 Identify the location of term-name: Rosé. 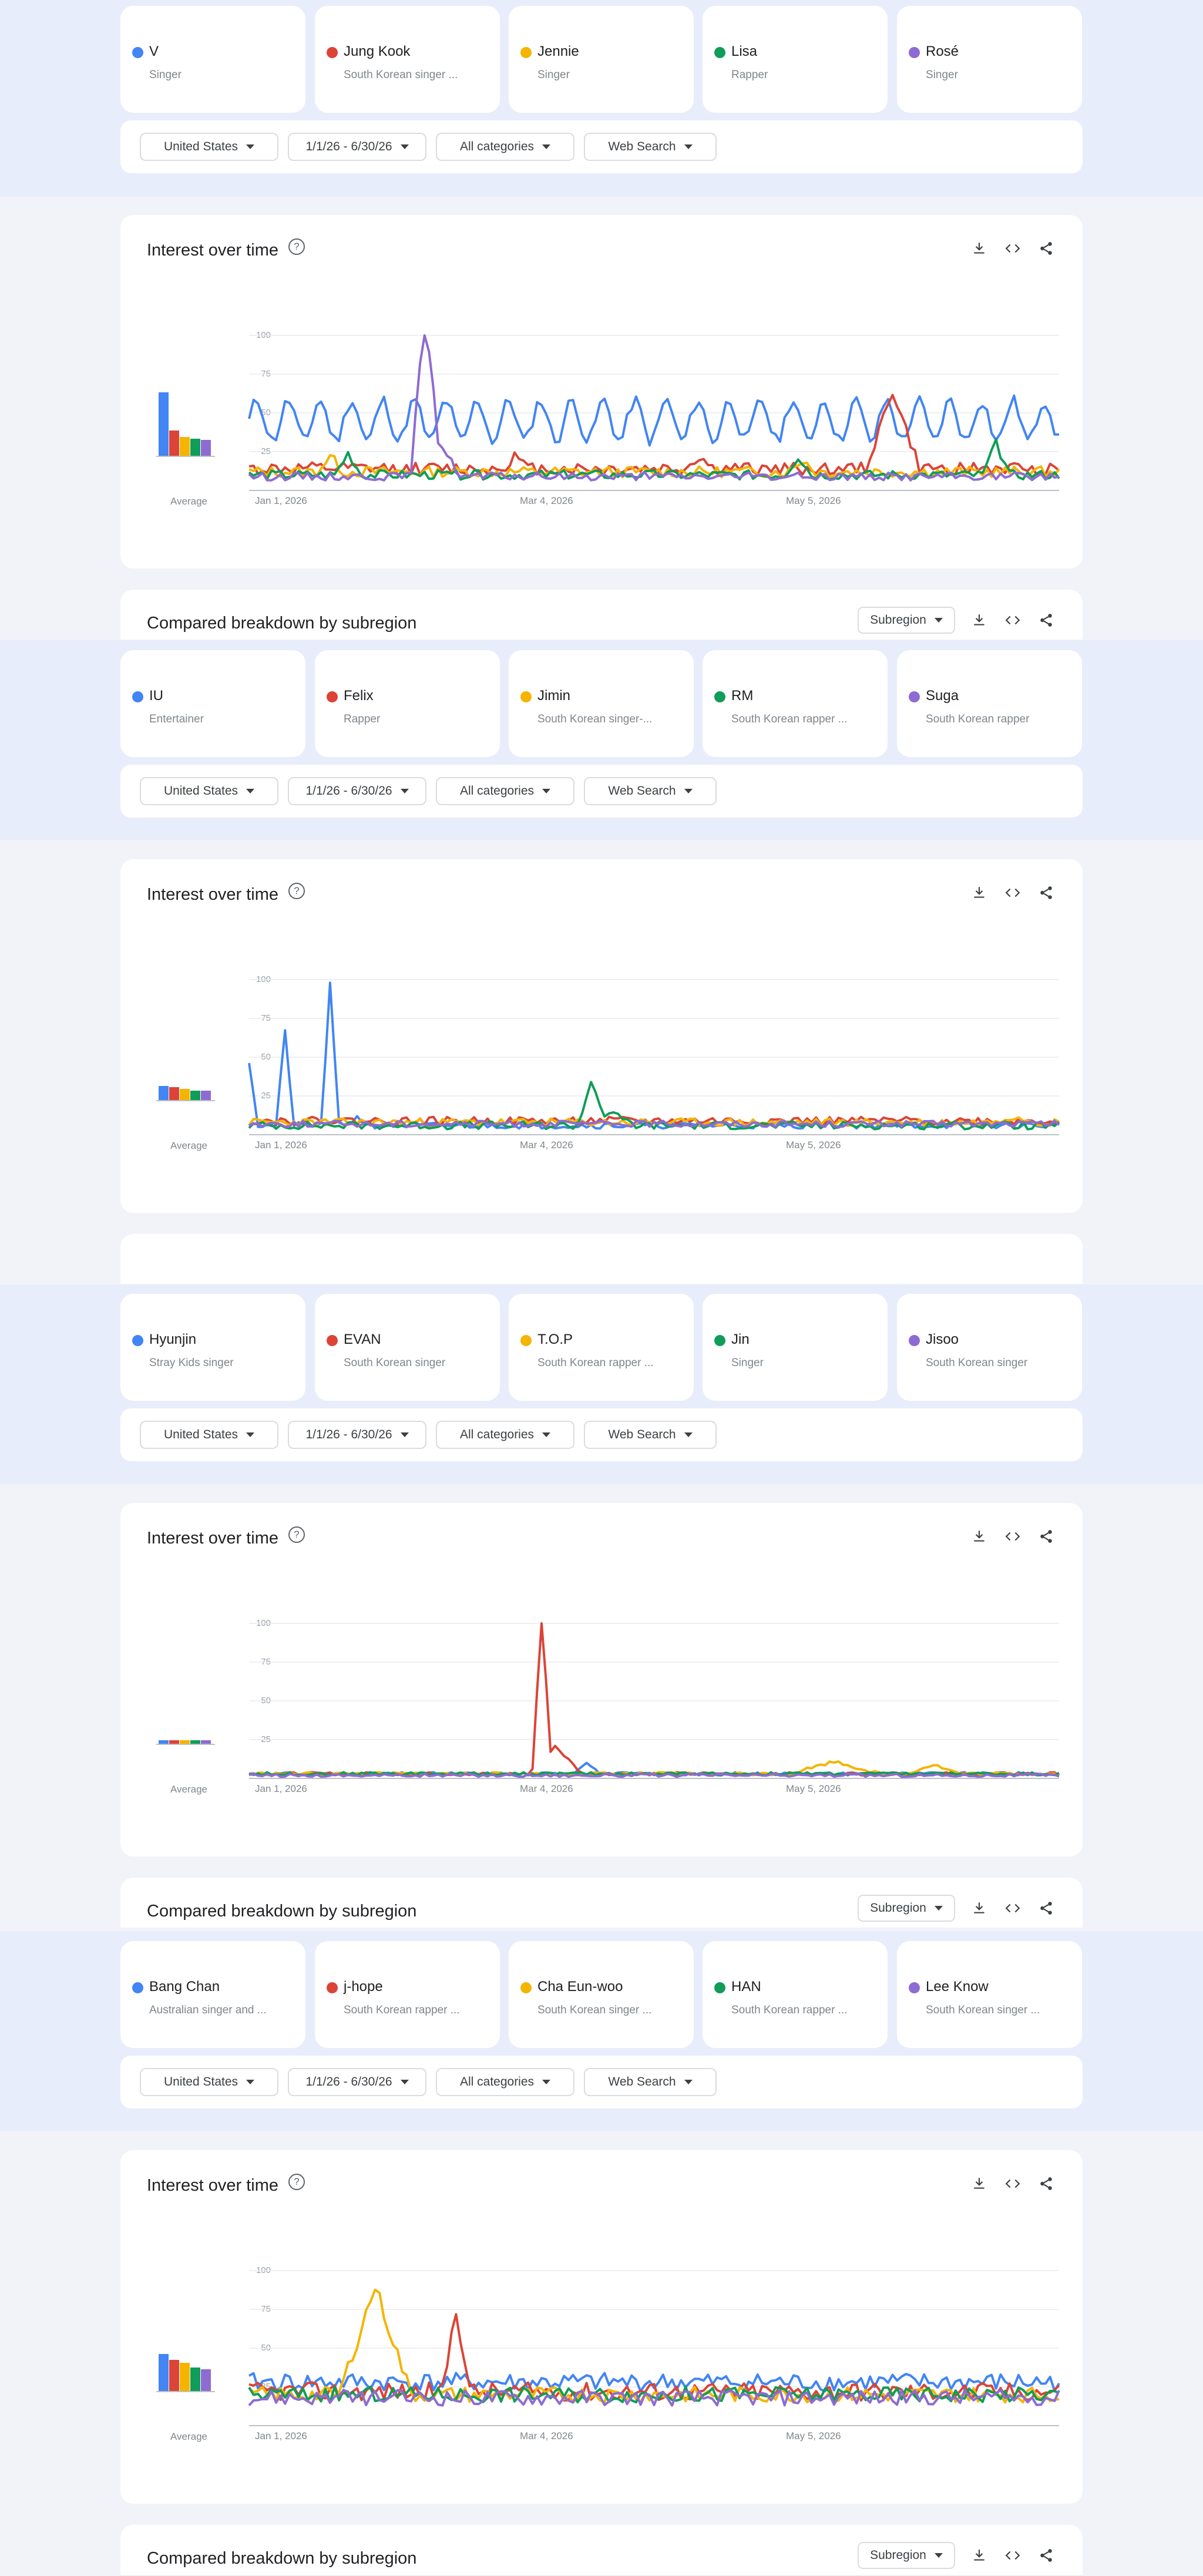
(942, 51).